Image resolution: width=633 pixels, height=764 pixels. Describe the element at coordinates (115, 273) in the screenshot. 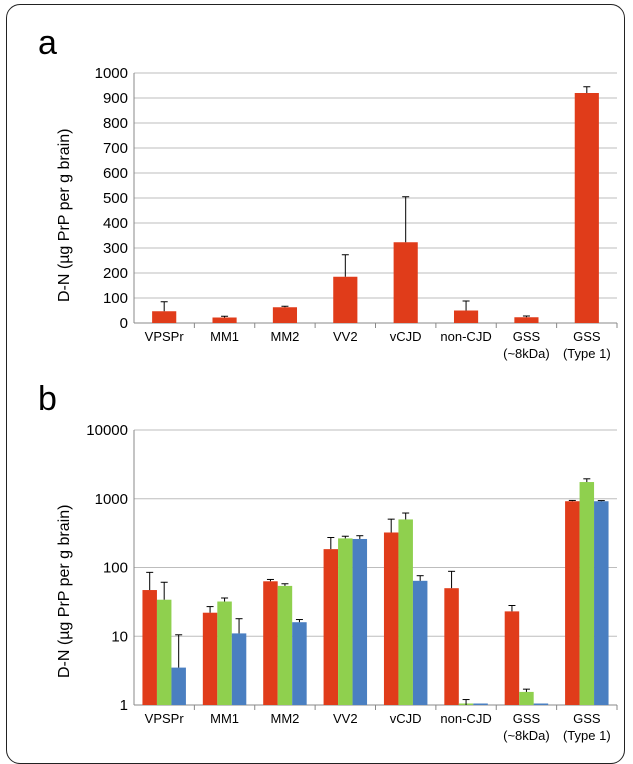

I see `y-tick-label: 200` at that location.